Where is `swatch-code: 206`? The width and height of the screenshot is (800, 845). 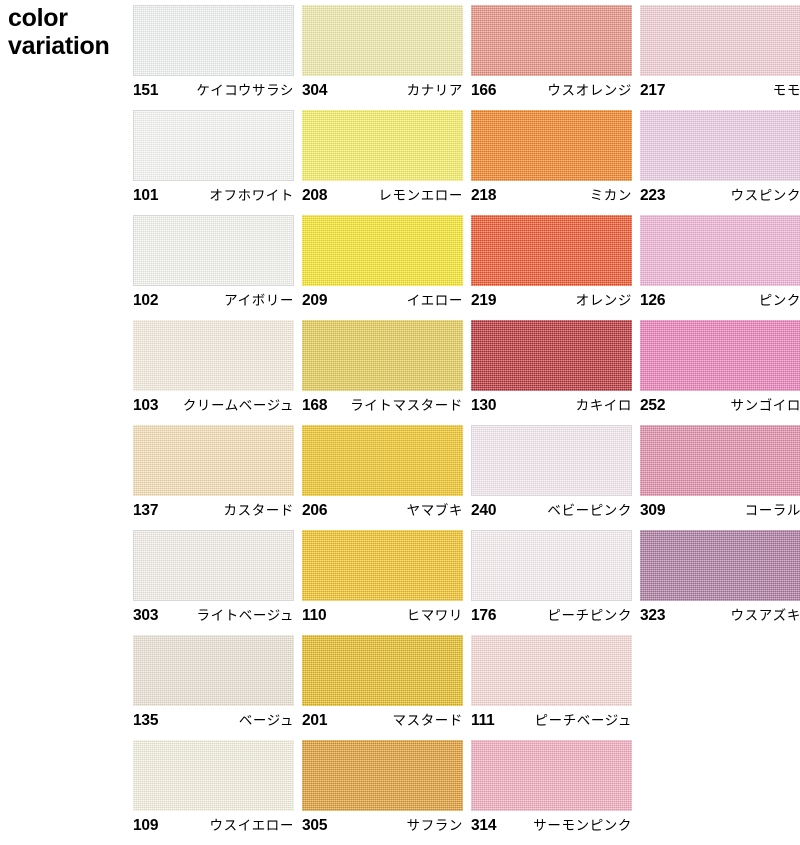 swatch-code: 206 is located at coordinates (314, 511).